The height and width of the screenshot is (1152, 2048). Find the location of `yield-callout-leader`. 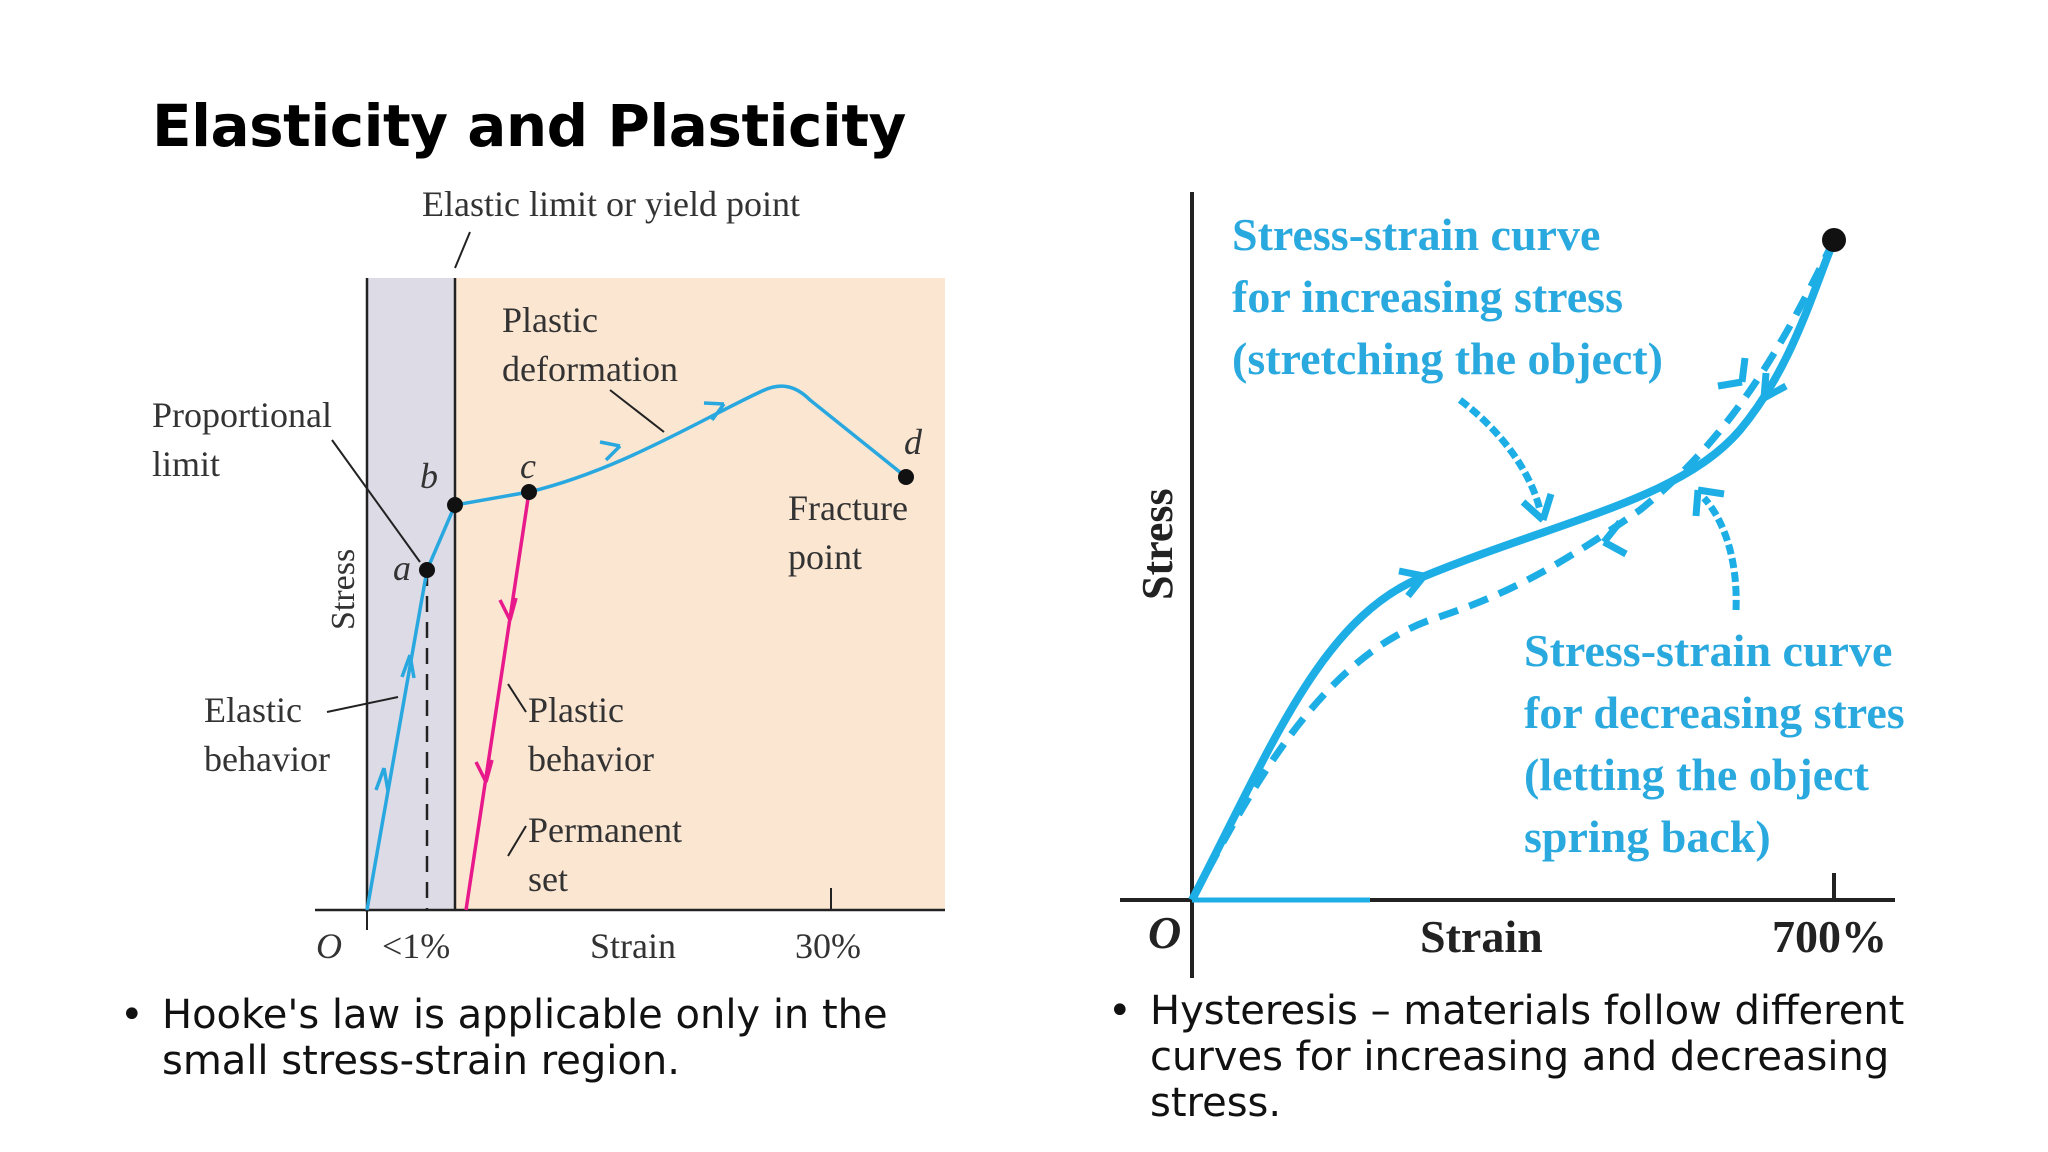

yield-callout-leader is located at coordinates (462, 250).